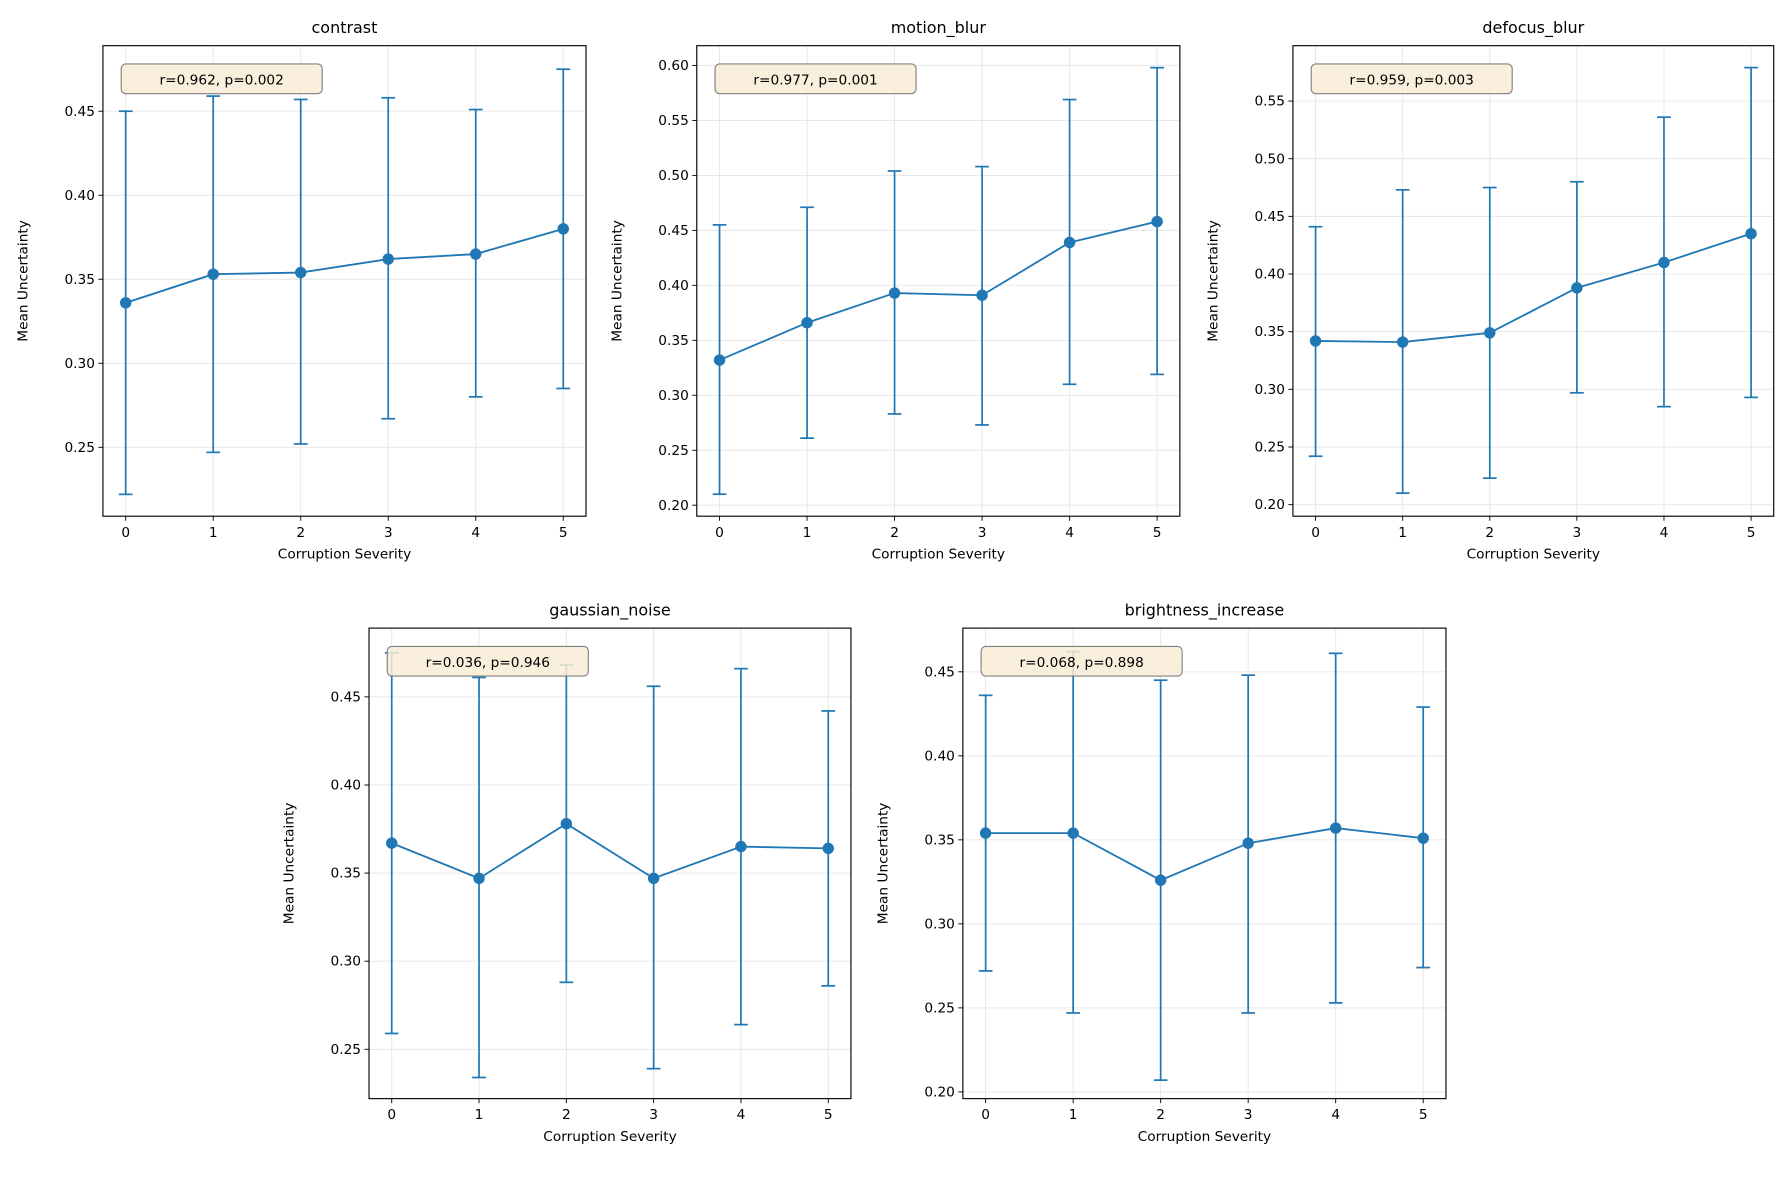 This screenshot has height=1182, width=1791. I want to click on x-tick-label: 2, so click(1160, 1115).